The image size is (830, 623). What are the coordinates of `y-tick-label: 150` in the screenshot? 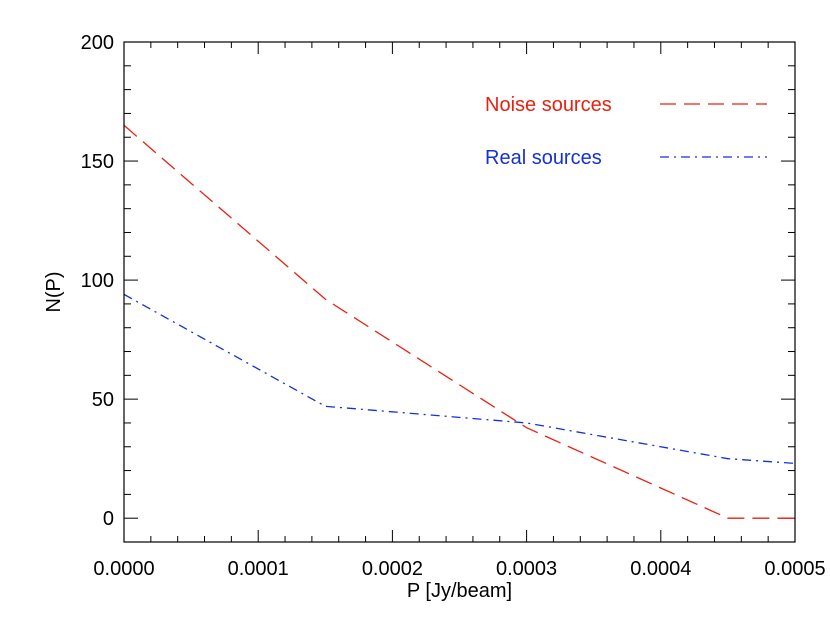 It's located at (97, 162).